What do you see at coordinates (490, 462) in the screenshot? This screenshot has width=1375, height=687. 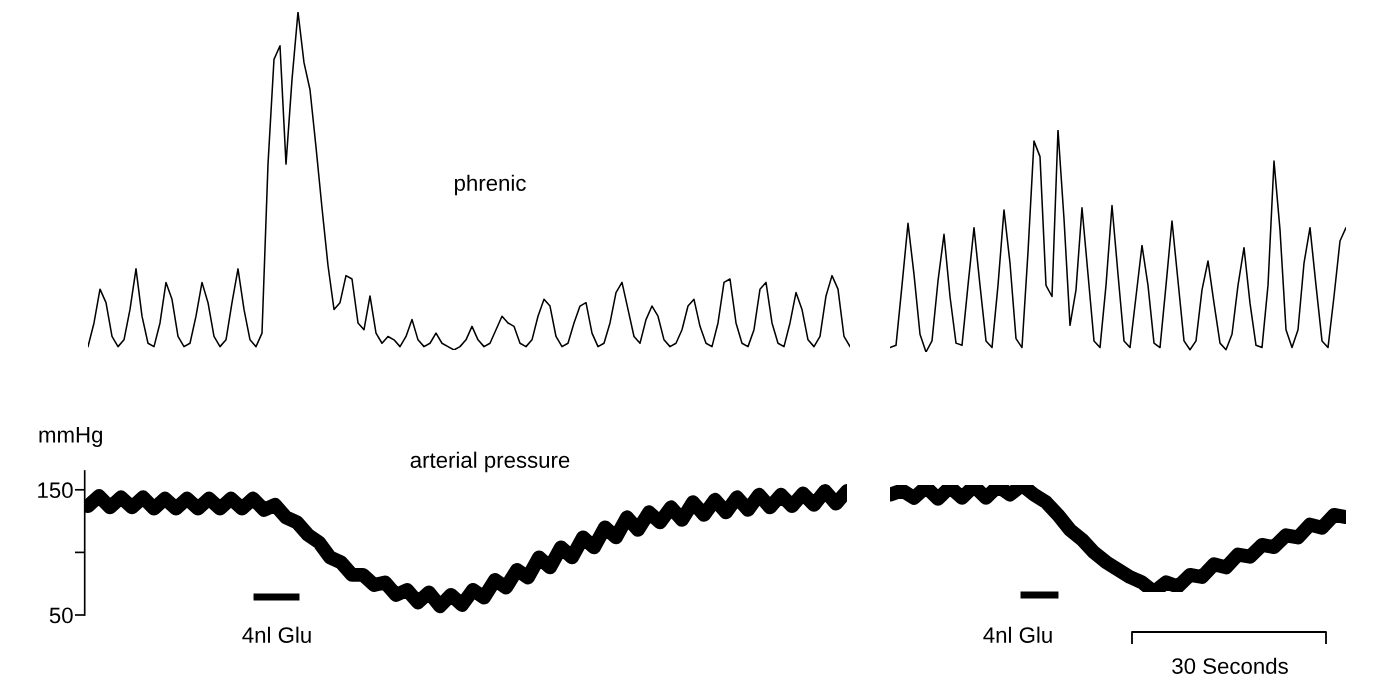 I see `annotation: arterial pressure` at bounding box center [490, 462].